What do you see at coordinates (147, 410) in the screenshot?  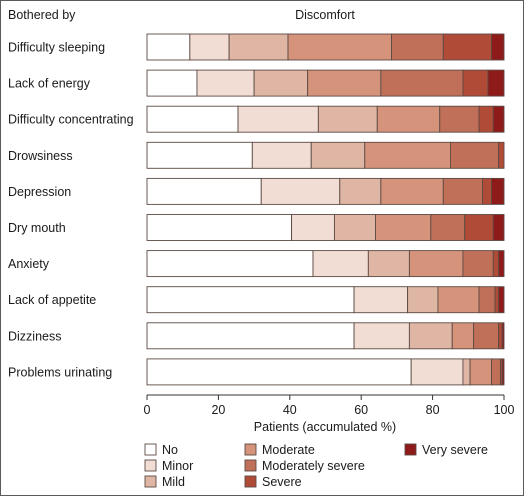 I see `x-tick-label: 0` at bounding box center [147, 410].